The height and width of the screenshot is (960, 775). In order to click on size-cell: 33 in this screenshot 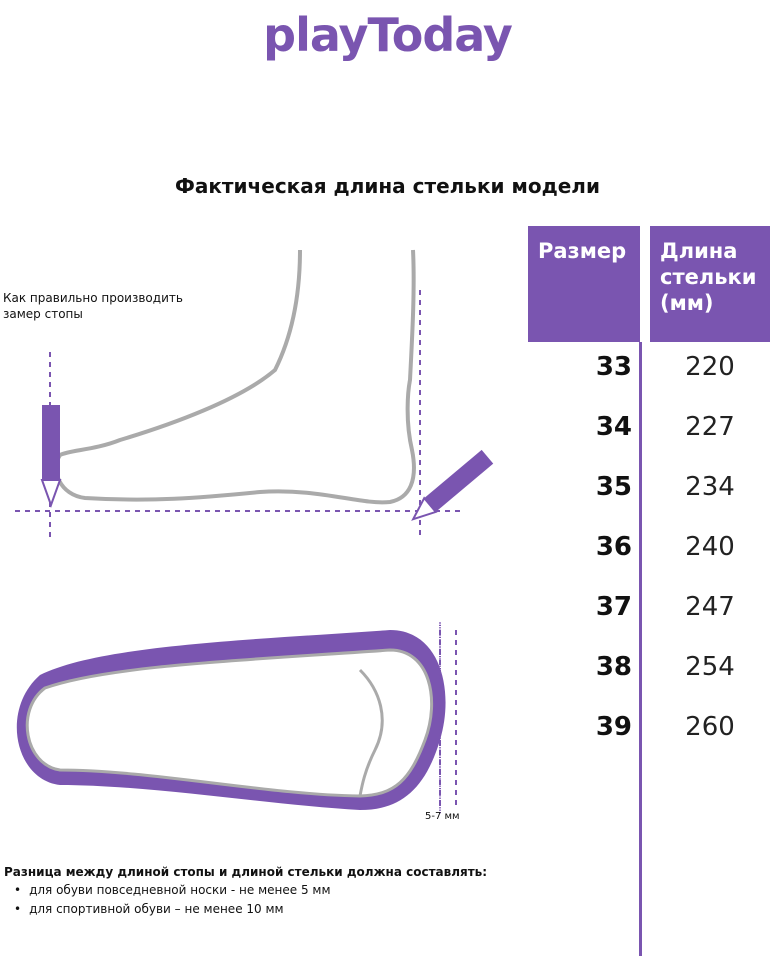, I will do `click(613, 367)`.